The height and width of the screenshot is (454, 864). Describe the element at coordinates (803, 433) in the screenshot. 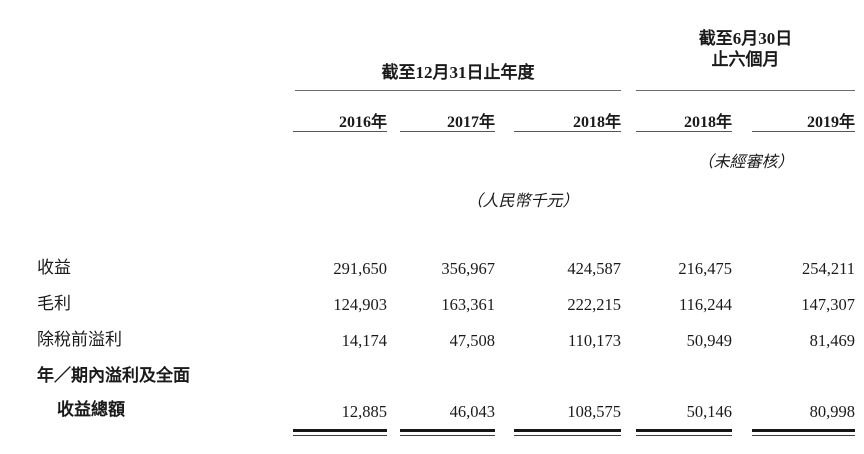

I see `total-double-rule-h1-2019` at that location.